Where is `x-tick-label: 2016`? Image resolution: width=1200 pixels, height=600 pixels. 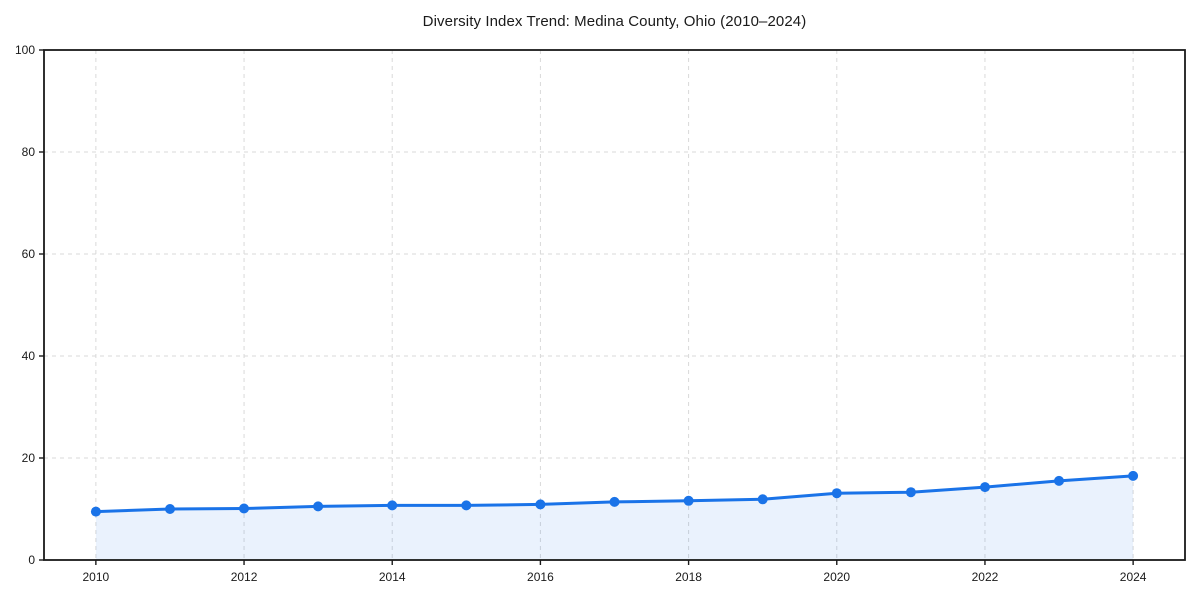
x-tick-label: 2016 is located at coordinates (540, 577).